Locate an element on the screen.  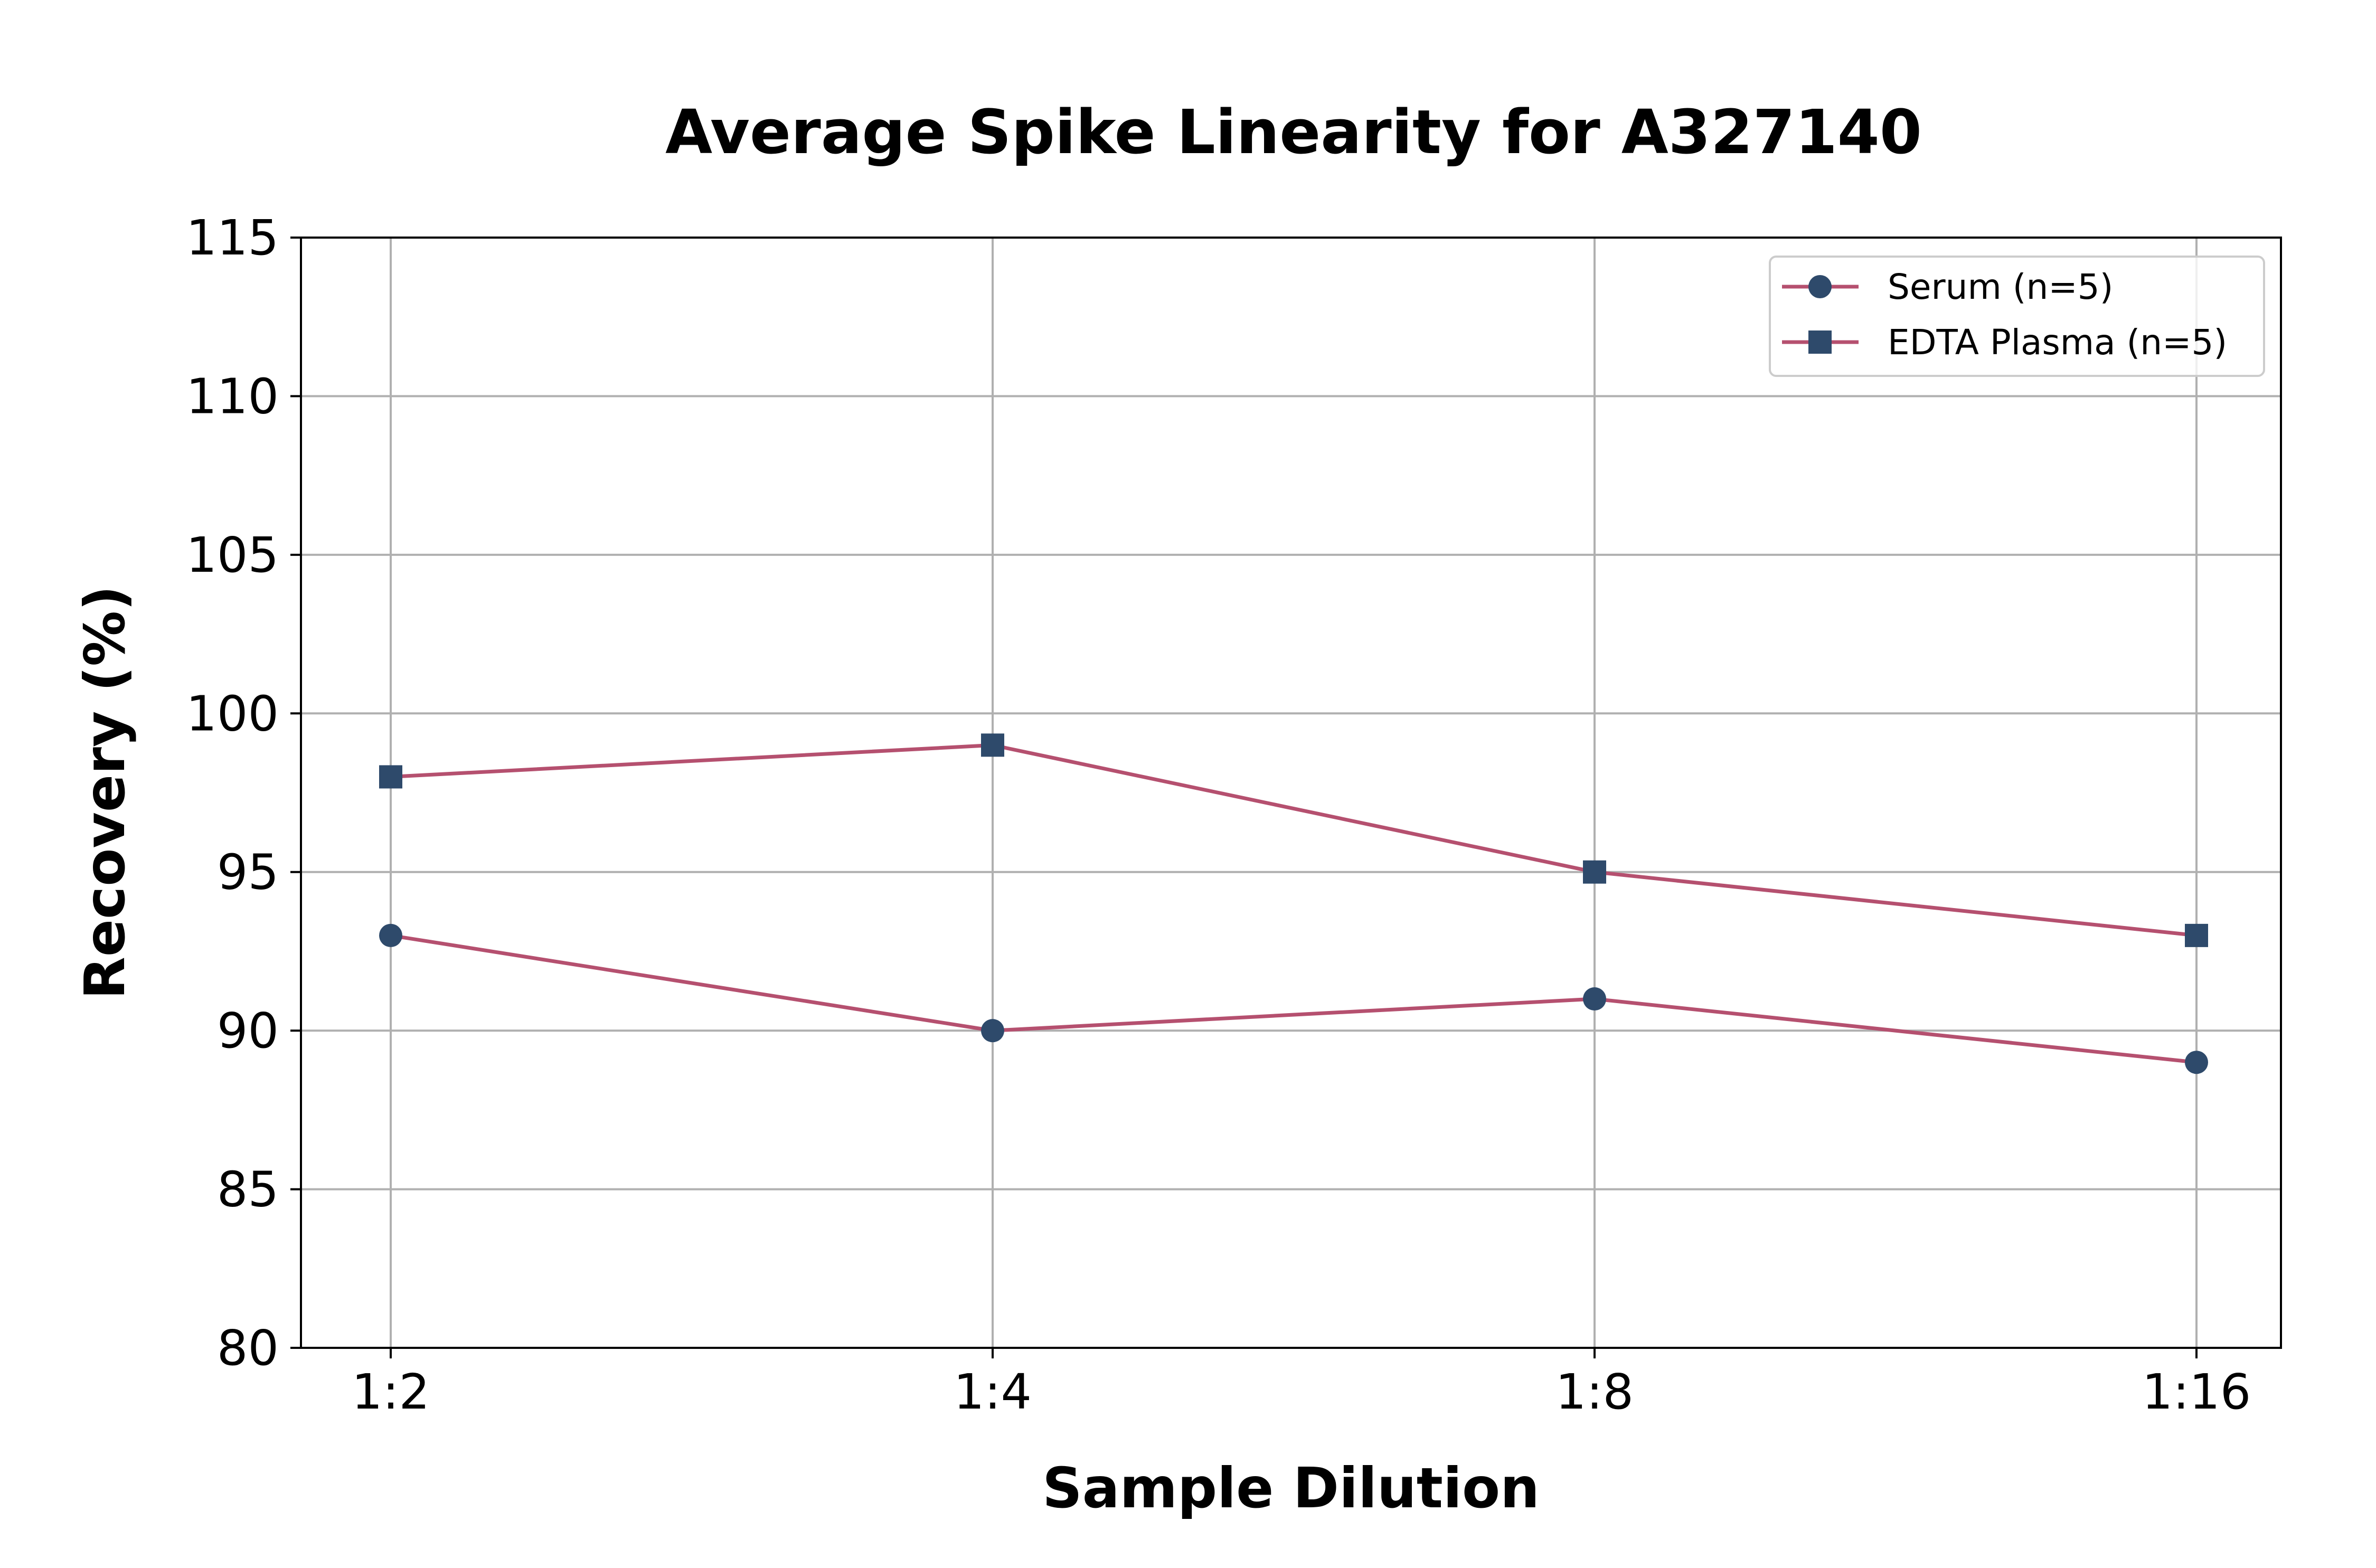
y-tick-label: 90 is located at coordinates (248, 1031).